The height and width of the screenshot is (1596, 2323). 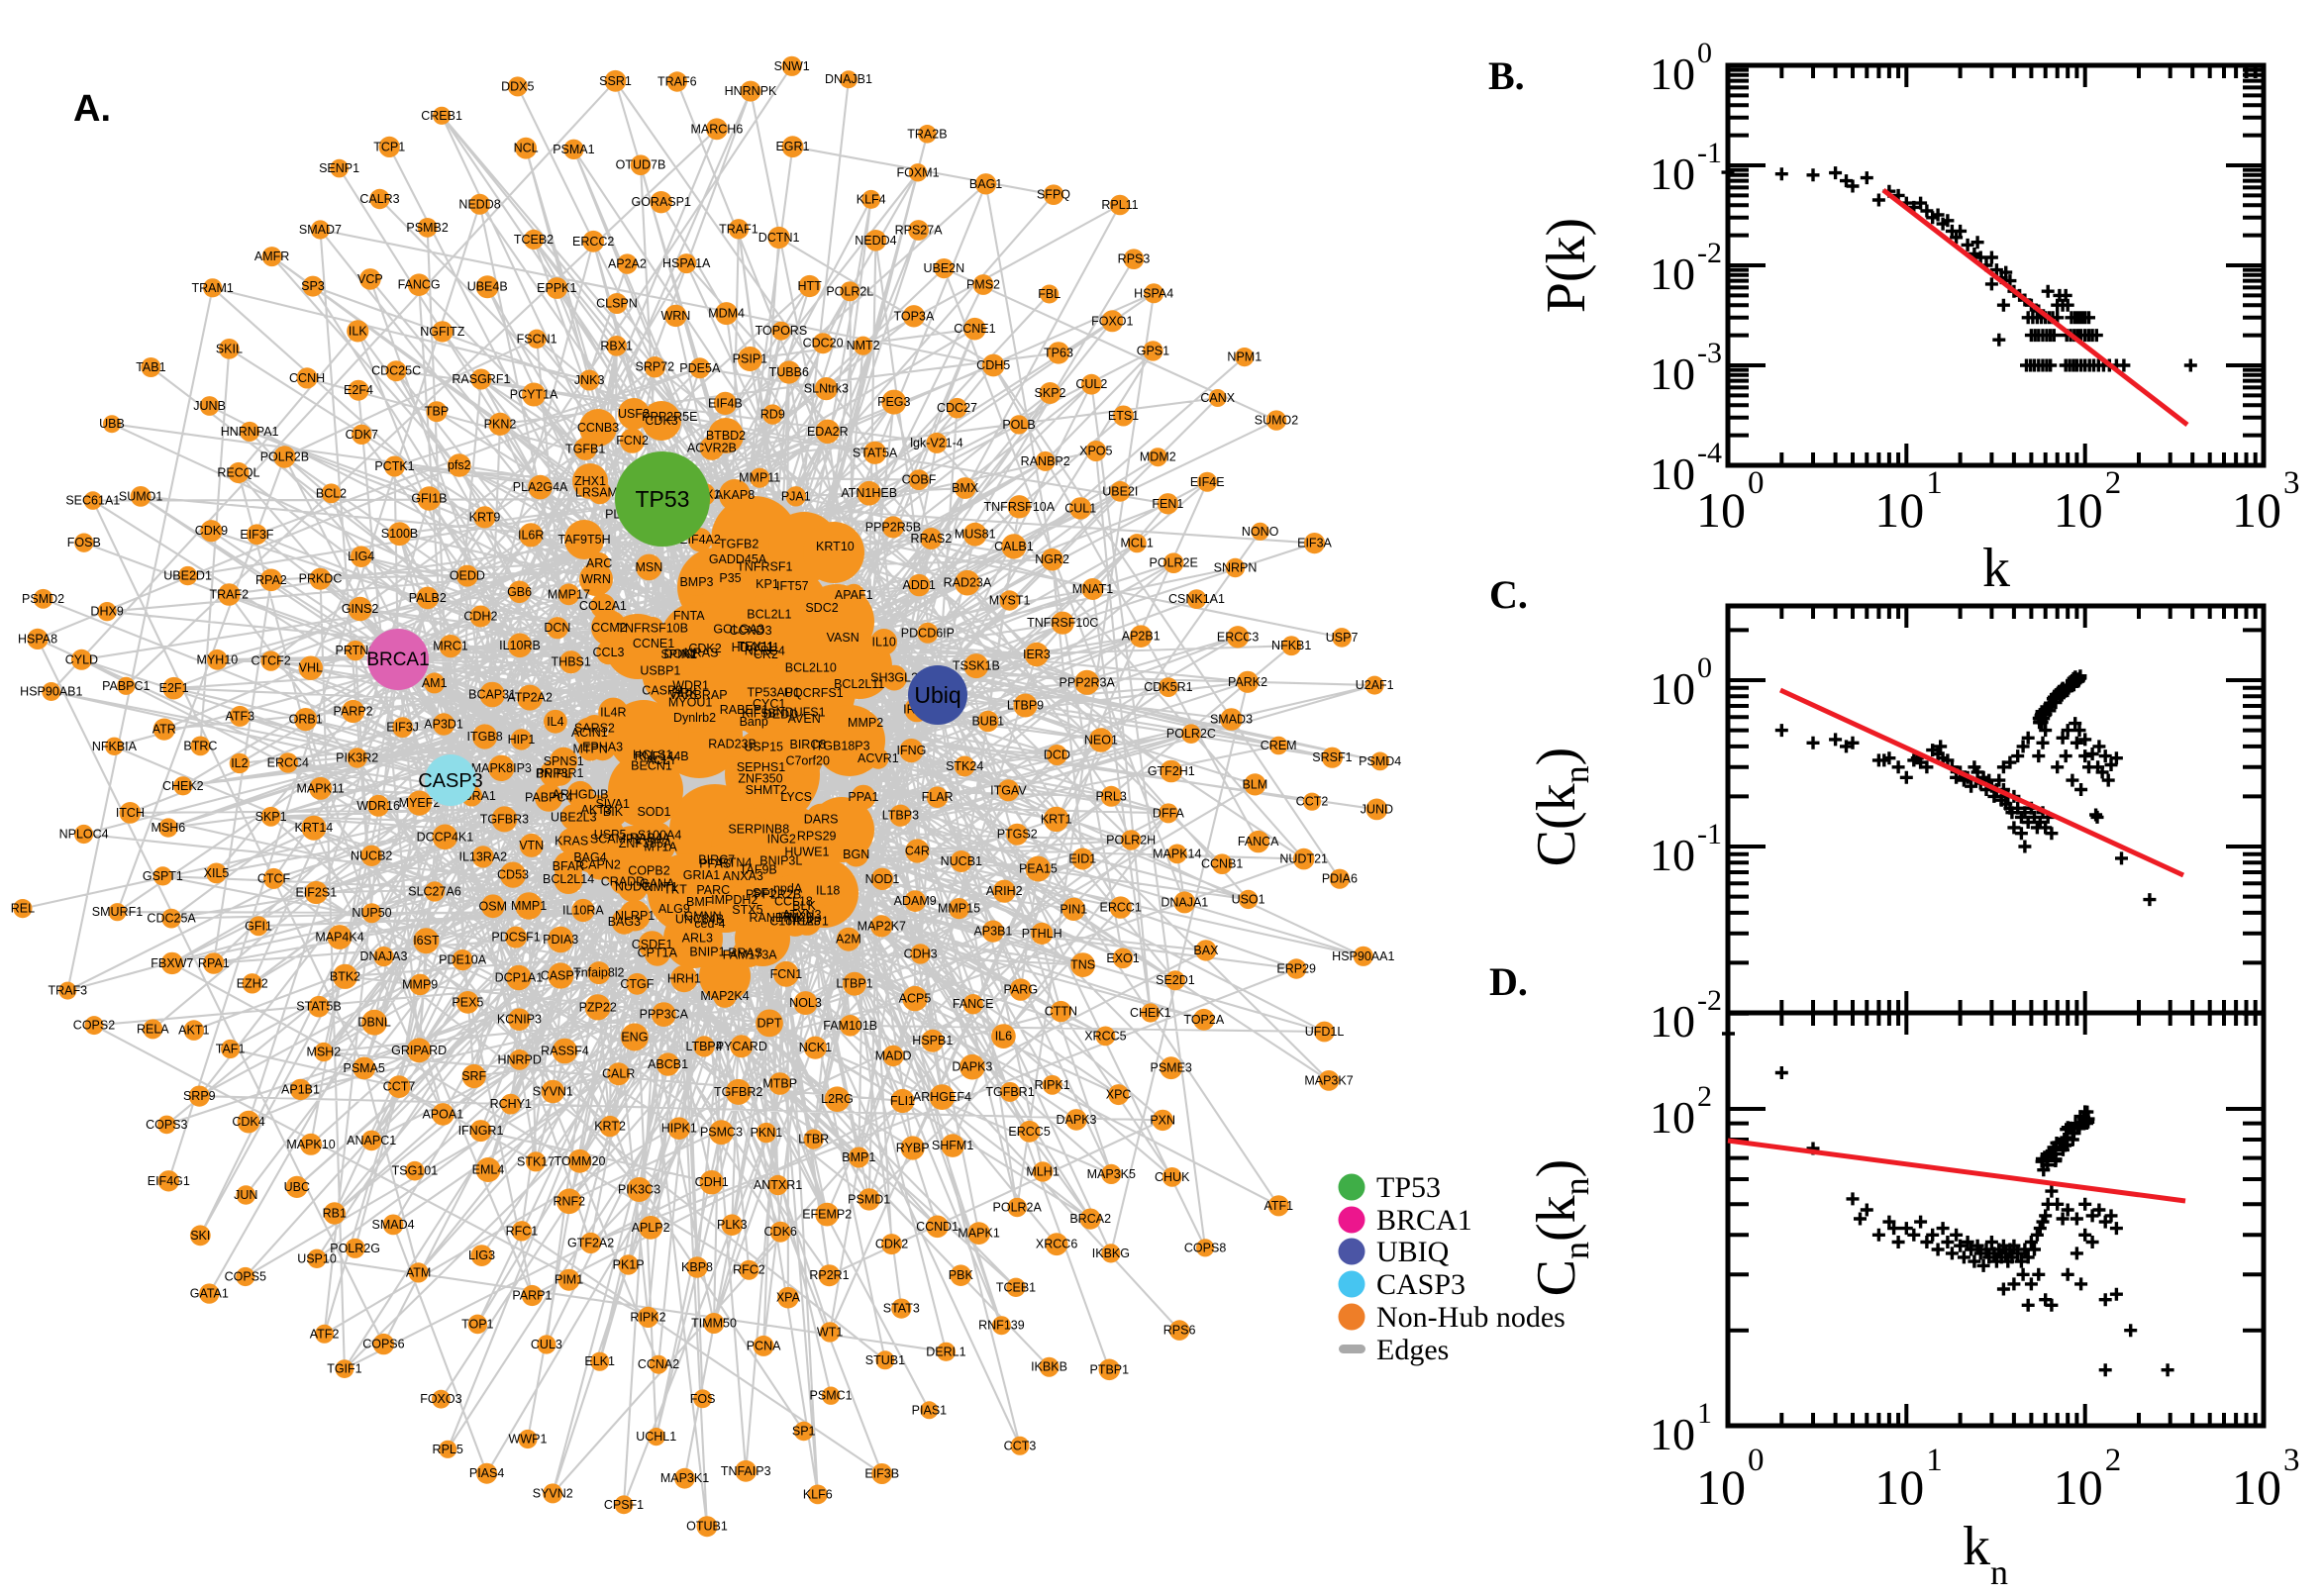 What do you see at coordinates (481, 379) in the screenshot?
I see `svg-text: RASGRF1` at bounding box center [481, 379].